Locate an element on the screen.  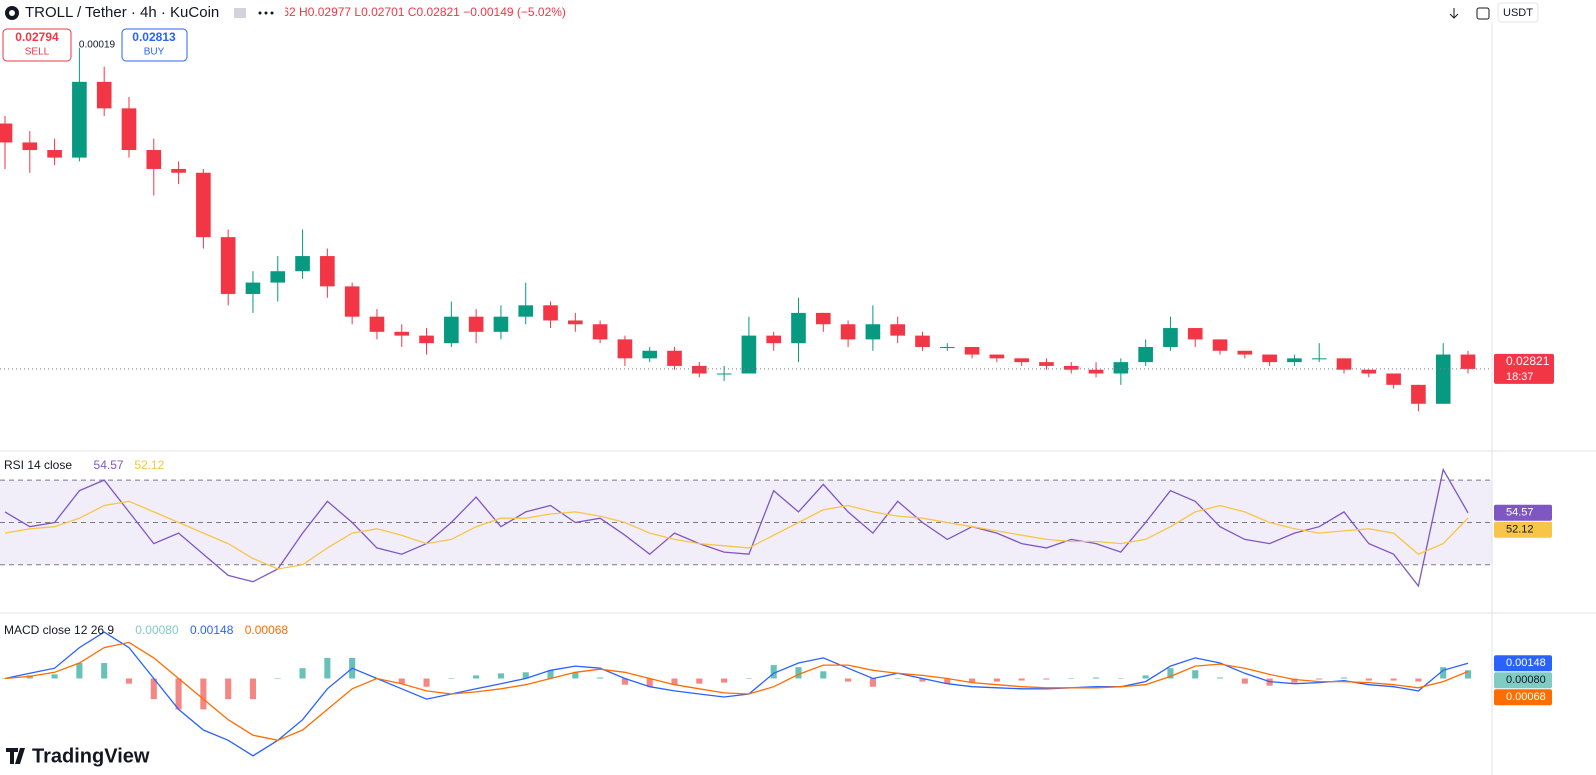
header-bar is located at coordinates (798, 11).